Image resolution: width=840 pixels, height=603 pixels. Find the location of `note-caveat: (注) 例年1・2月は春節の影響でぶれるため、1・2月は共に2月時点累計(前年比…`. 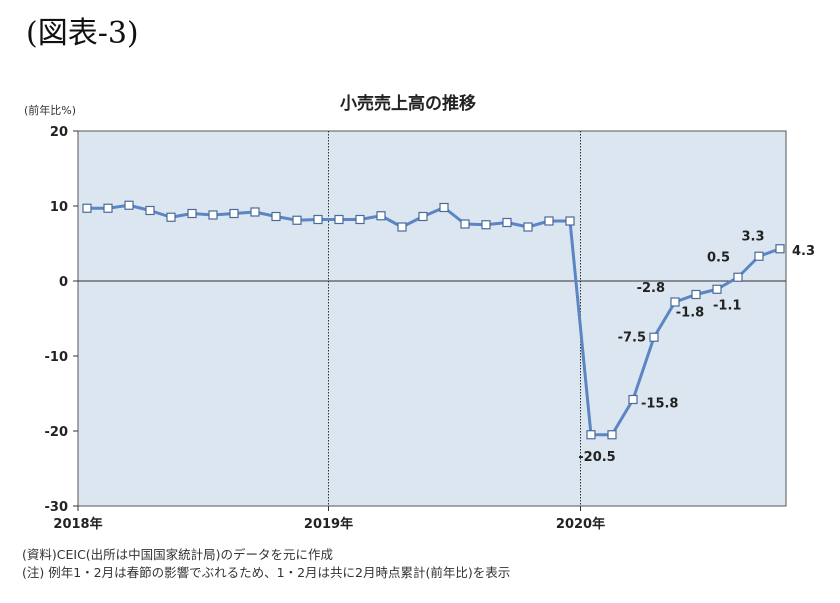

note-caveat: (注) 例年1・2月は春節の影響でぶれるため、1・2月は共に2月時点累計(前年比… is located at coordinates (266, 572).